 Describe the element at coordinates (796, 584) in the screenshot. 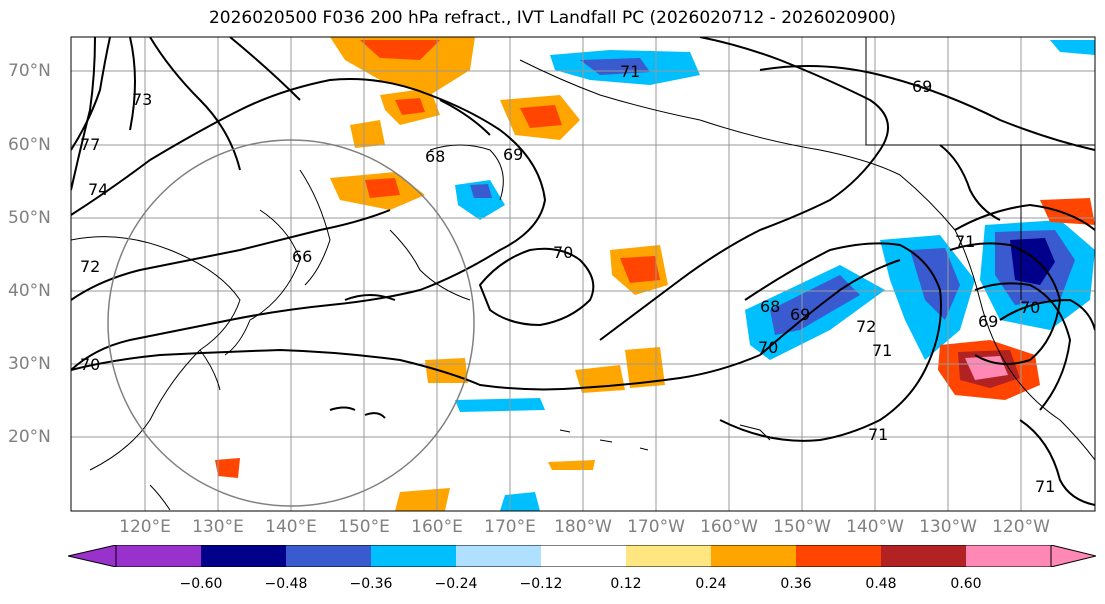

I see `colorbar-tick: 0.36` at that location.